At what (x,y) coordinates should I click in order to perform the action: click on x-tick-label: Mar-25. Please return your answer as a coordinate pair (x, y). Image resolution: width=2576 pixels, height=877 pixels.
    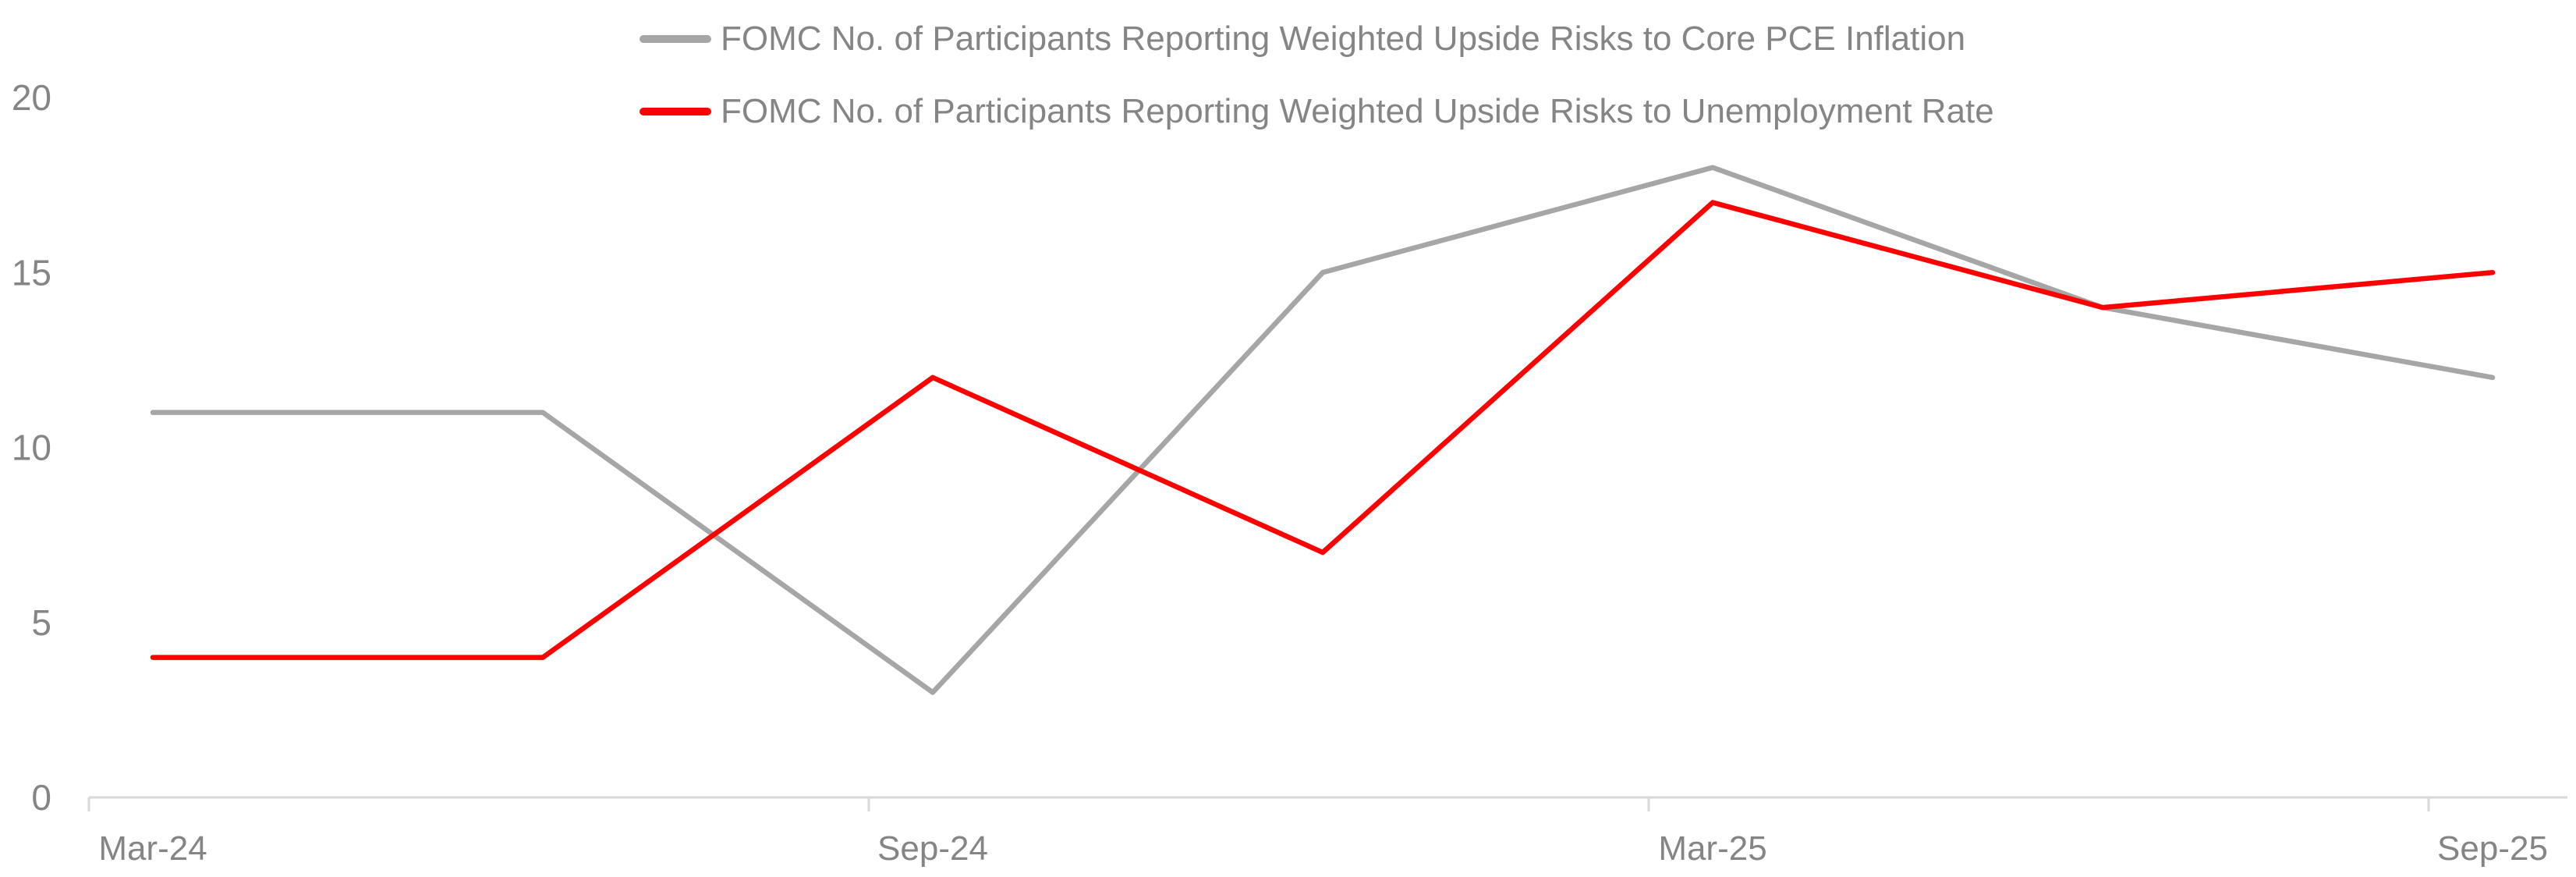
    Looking at the image, I should click on (1712, 848).